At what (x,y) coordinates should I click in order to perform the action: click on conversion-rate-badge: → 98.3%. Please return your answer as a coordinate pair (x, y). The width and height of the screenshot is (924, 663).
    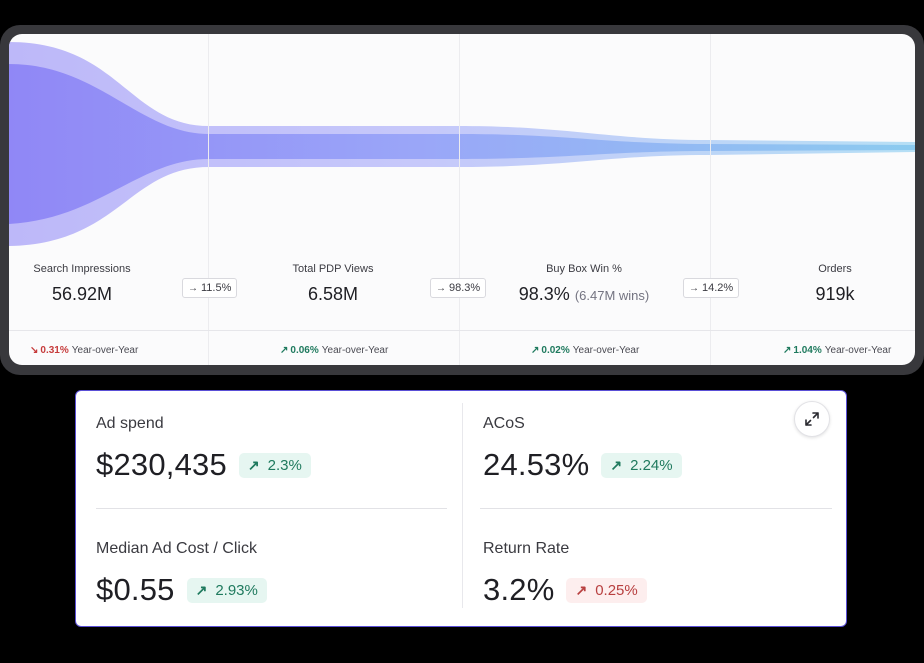
    Looking at the image, I should click on (458, 288).